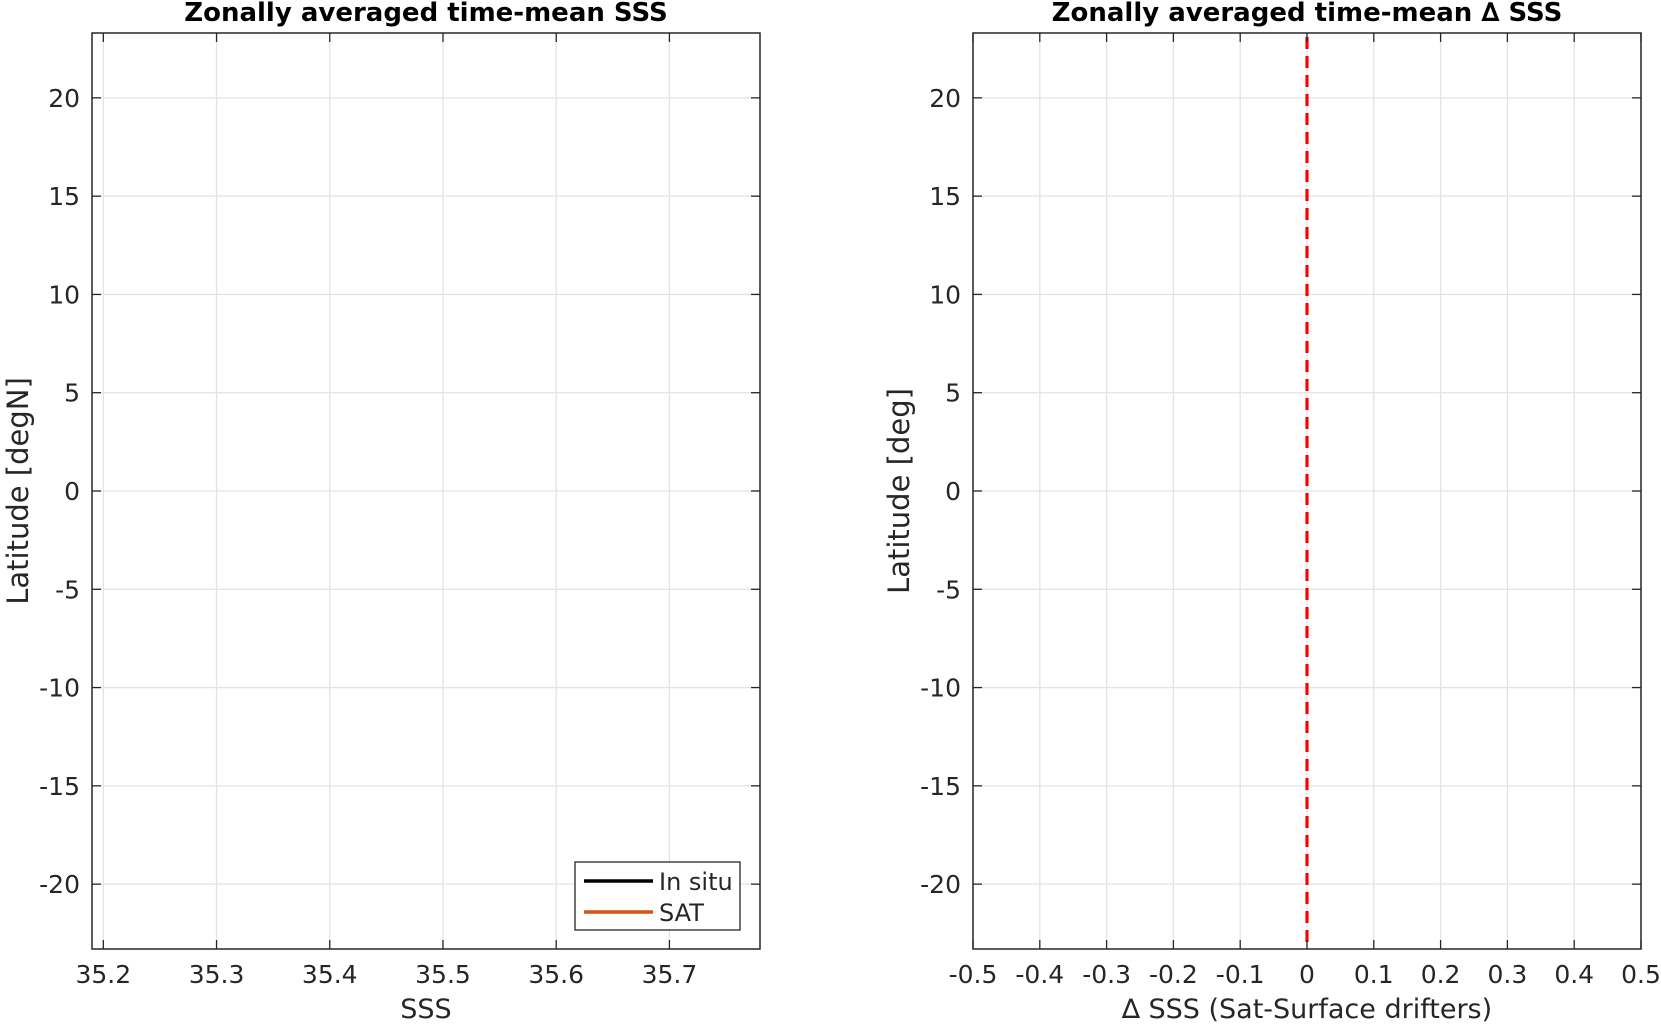  I want to click on x-tick-label: -0.2, so click(1173, 974).